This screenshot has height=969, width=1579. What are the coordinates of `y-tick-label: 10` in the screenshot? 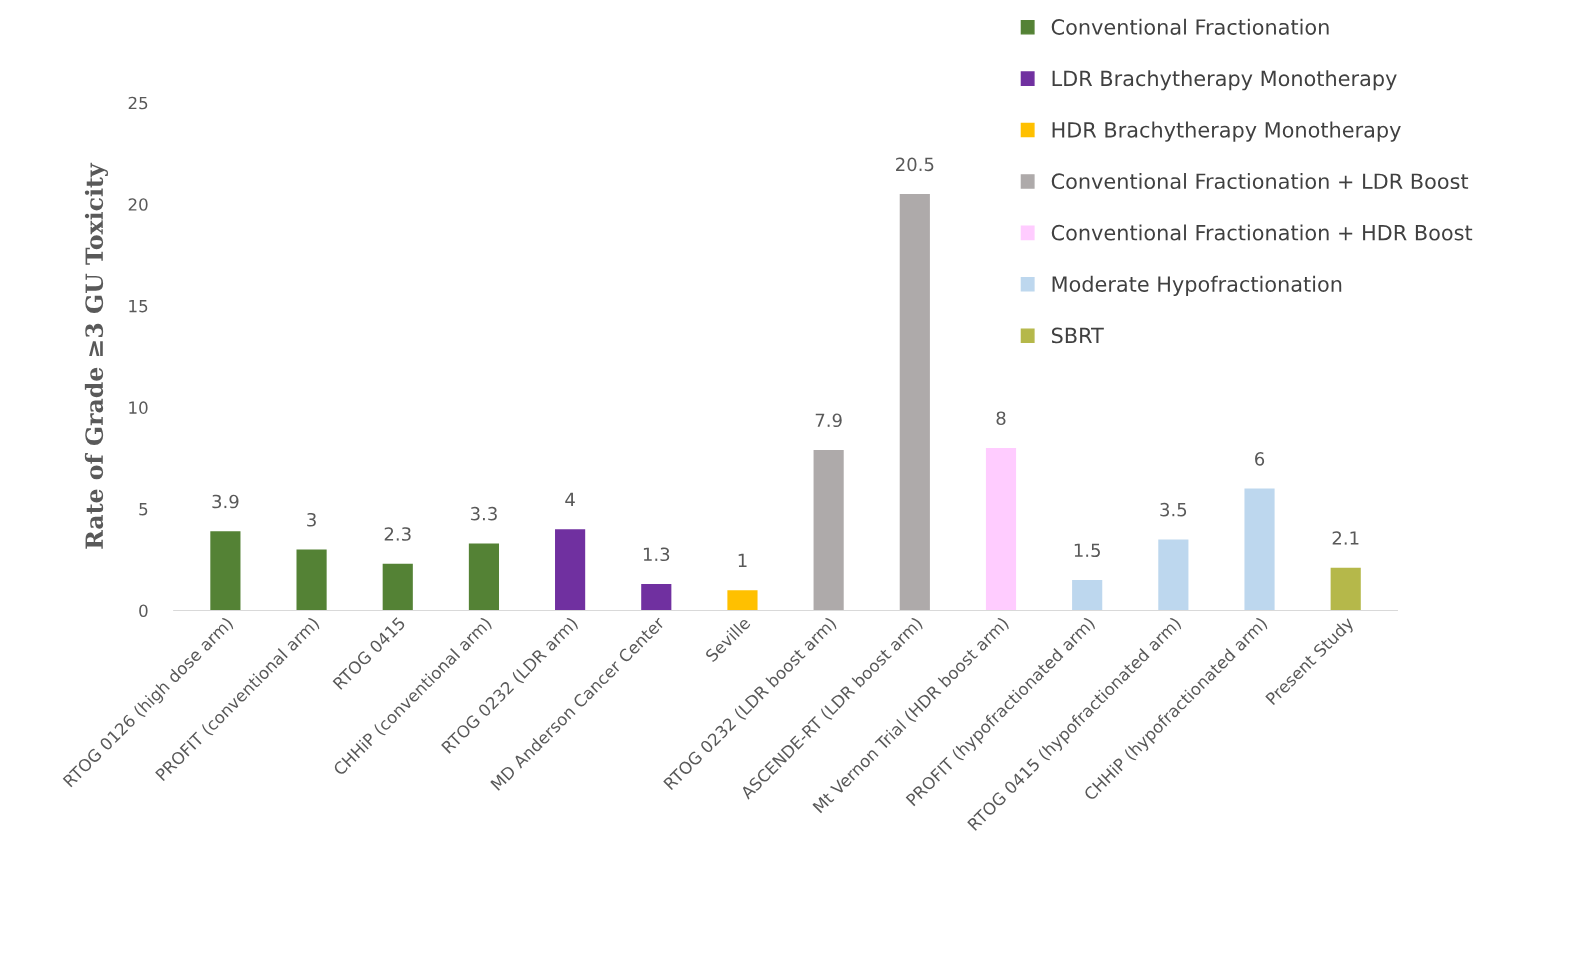 It's located at (138, 407).